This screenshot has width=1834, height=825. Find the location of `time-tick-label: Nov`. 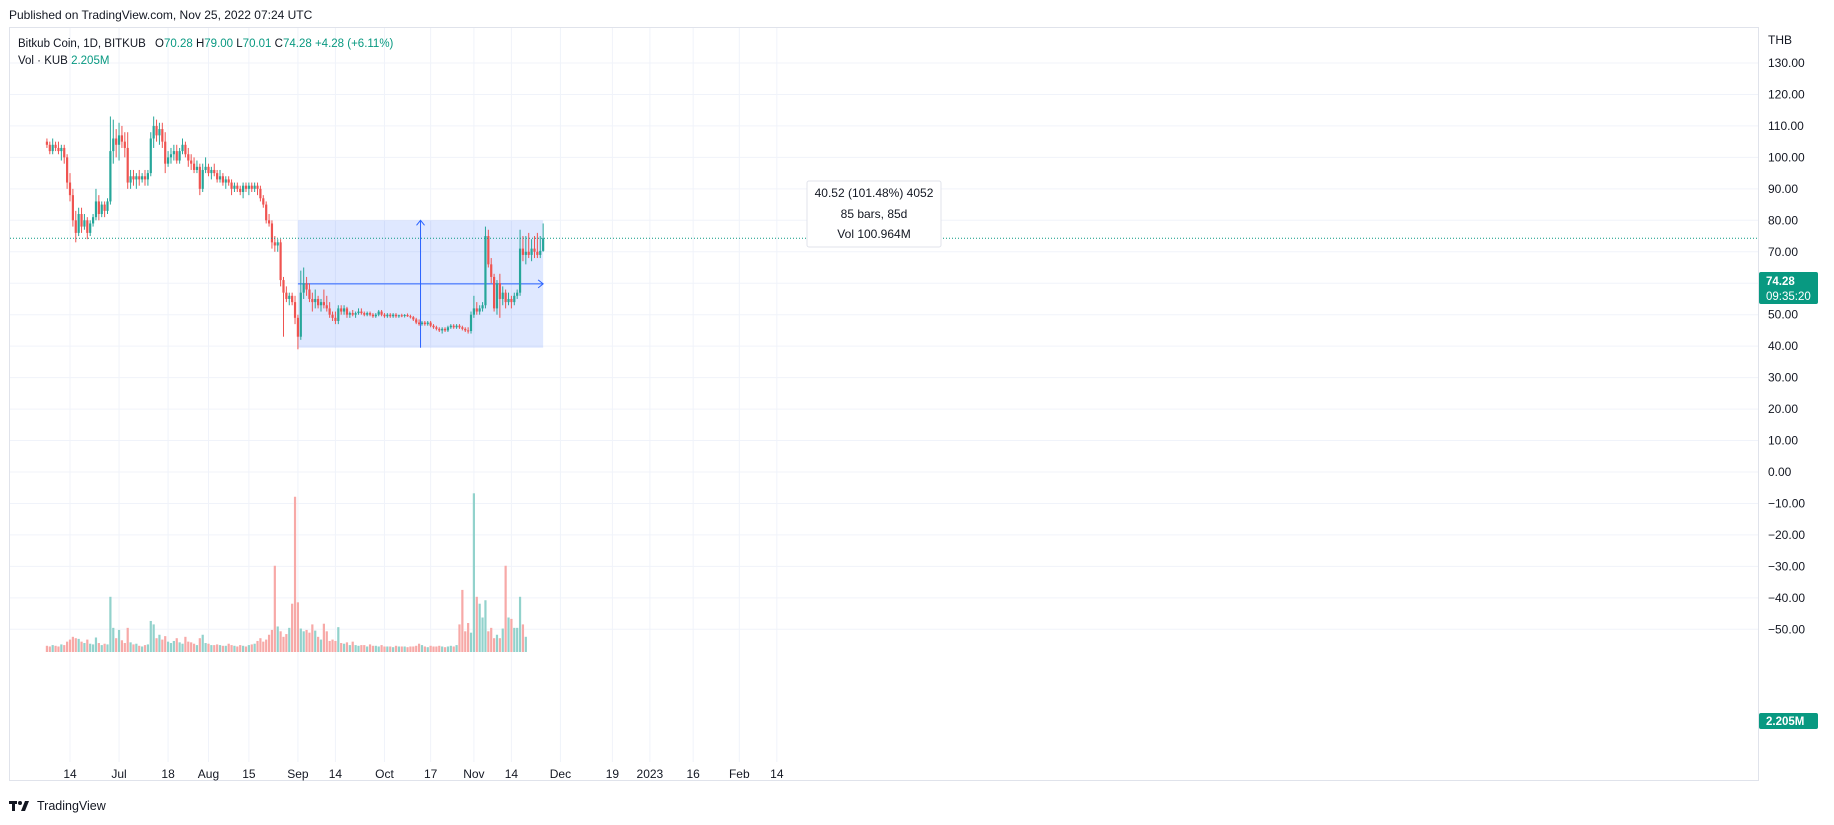

time-tick-label: Nov is located at coordinates (473, 774).